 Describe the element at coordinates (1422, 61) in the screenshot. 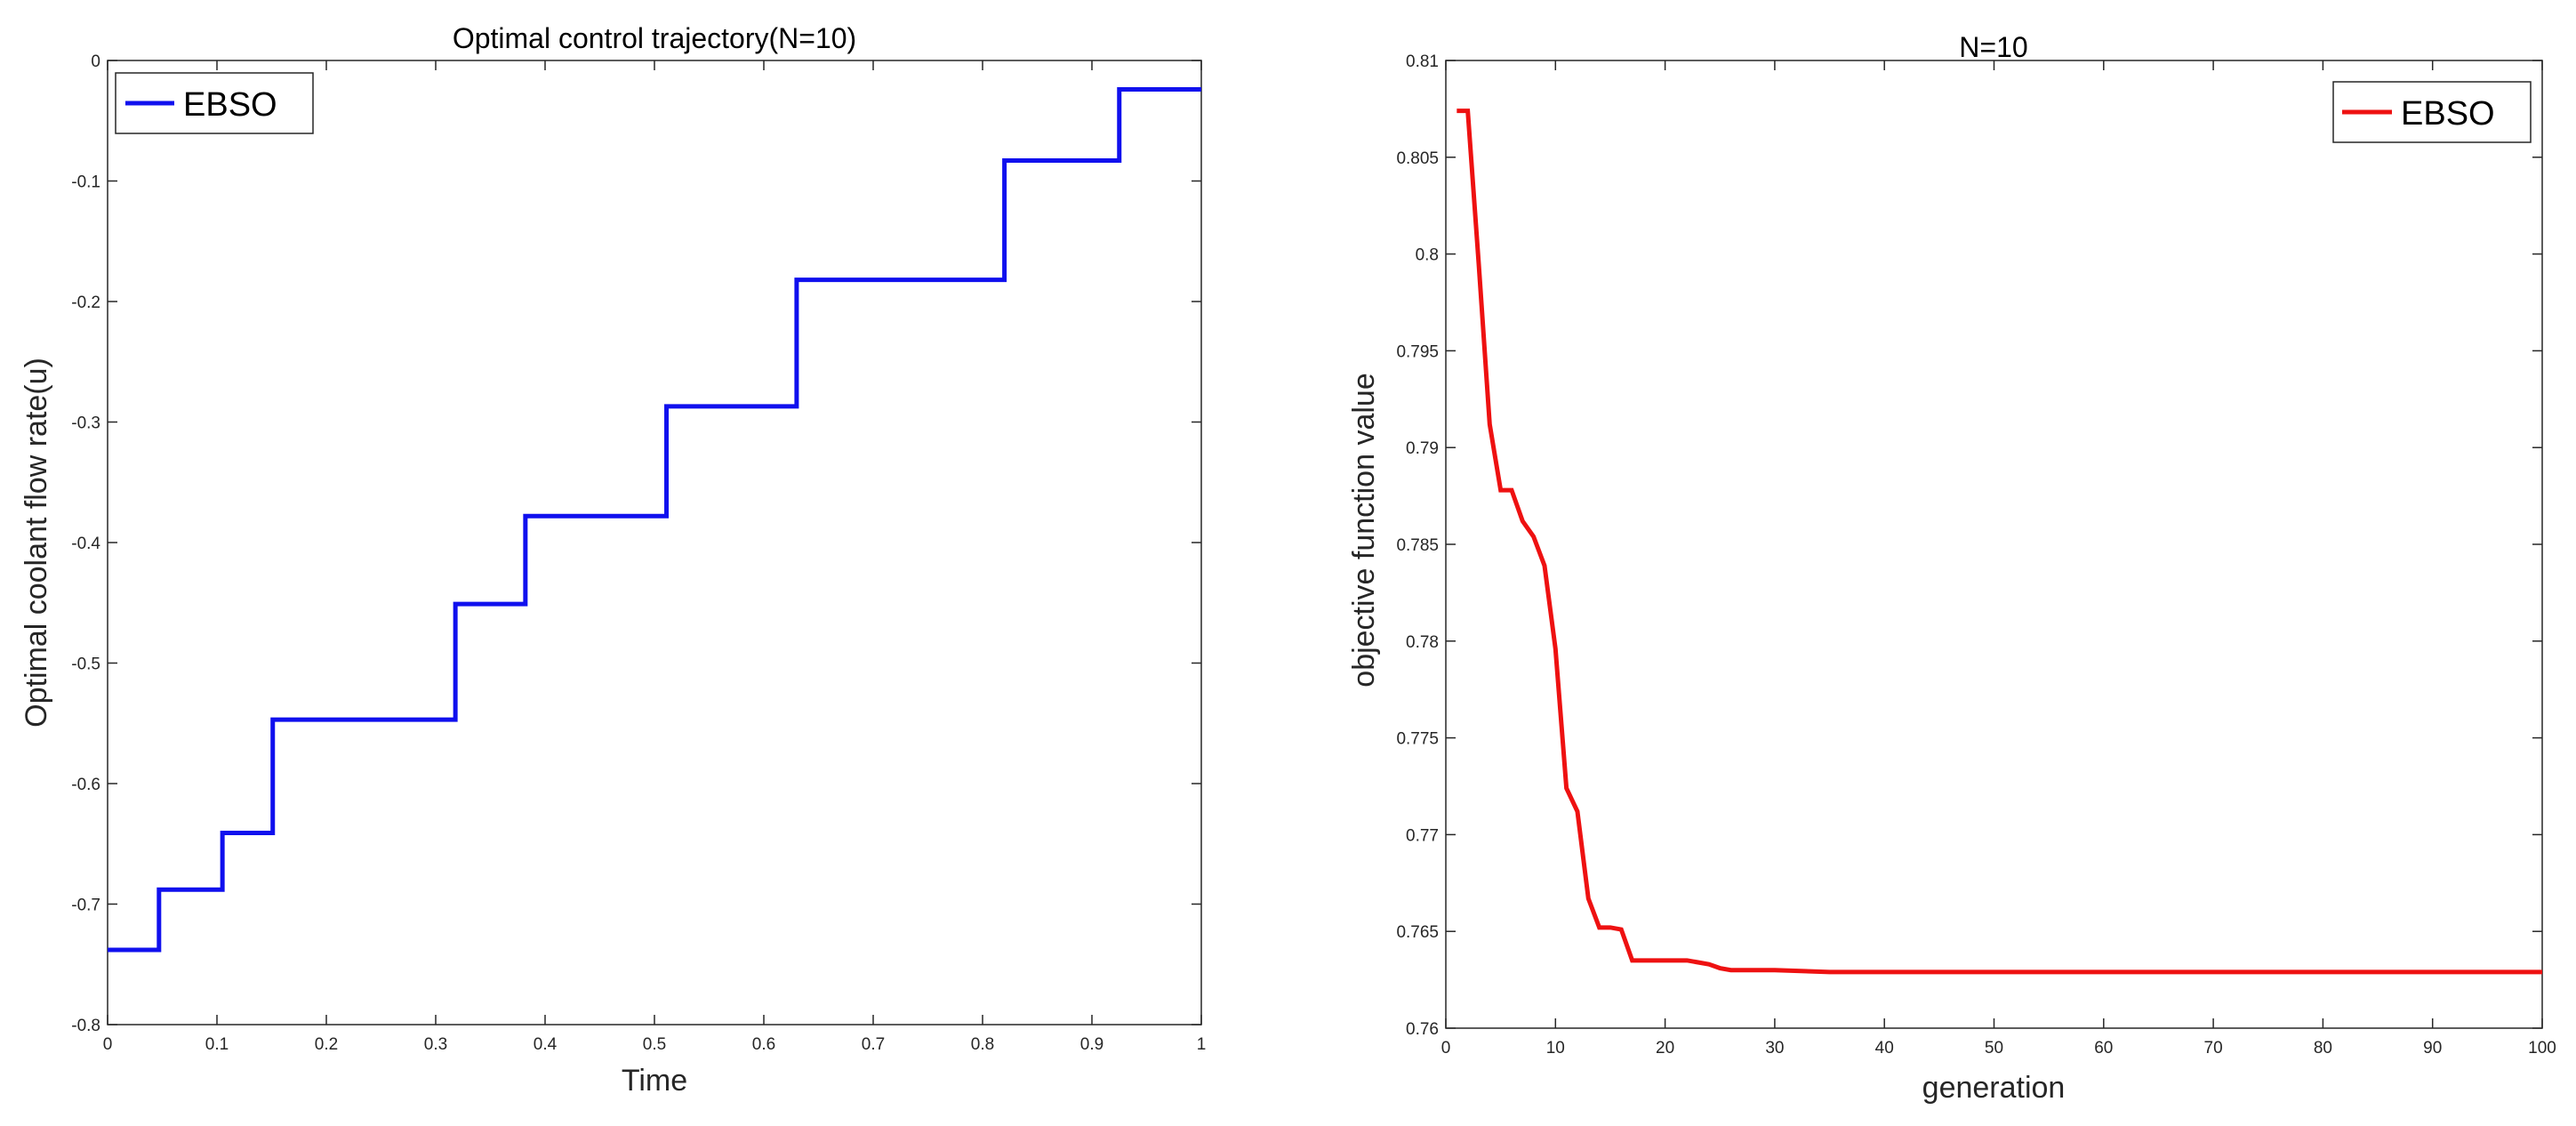

I see `right-y-tick-label: 0.81` at that location.